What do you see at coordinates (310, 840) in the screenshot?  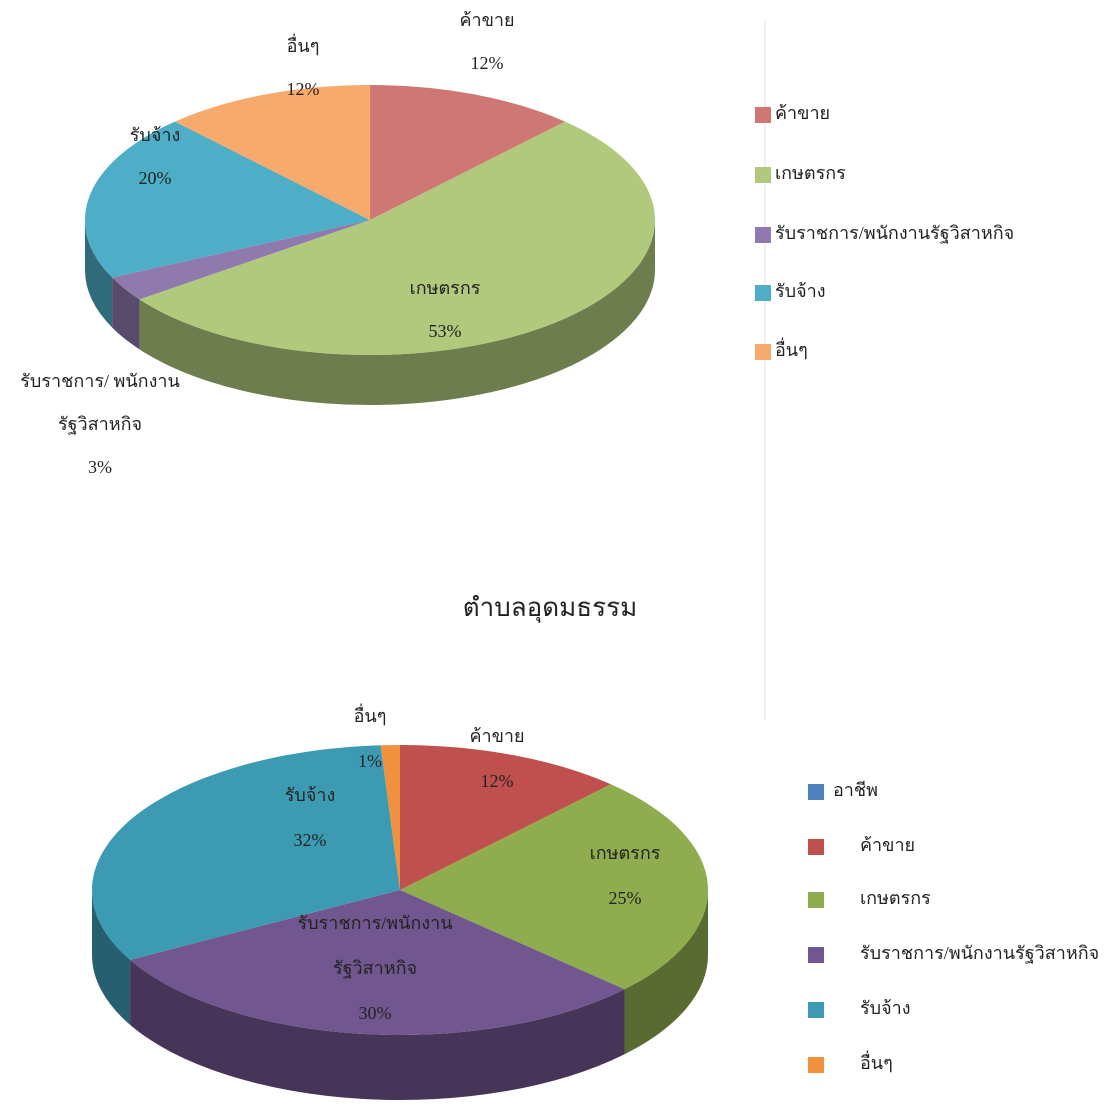 I see `value-label: 32%` at bounding box center [310, 840].